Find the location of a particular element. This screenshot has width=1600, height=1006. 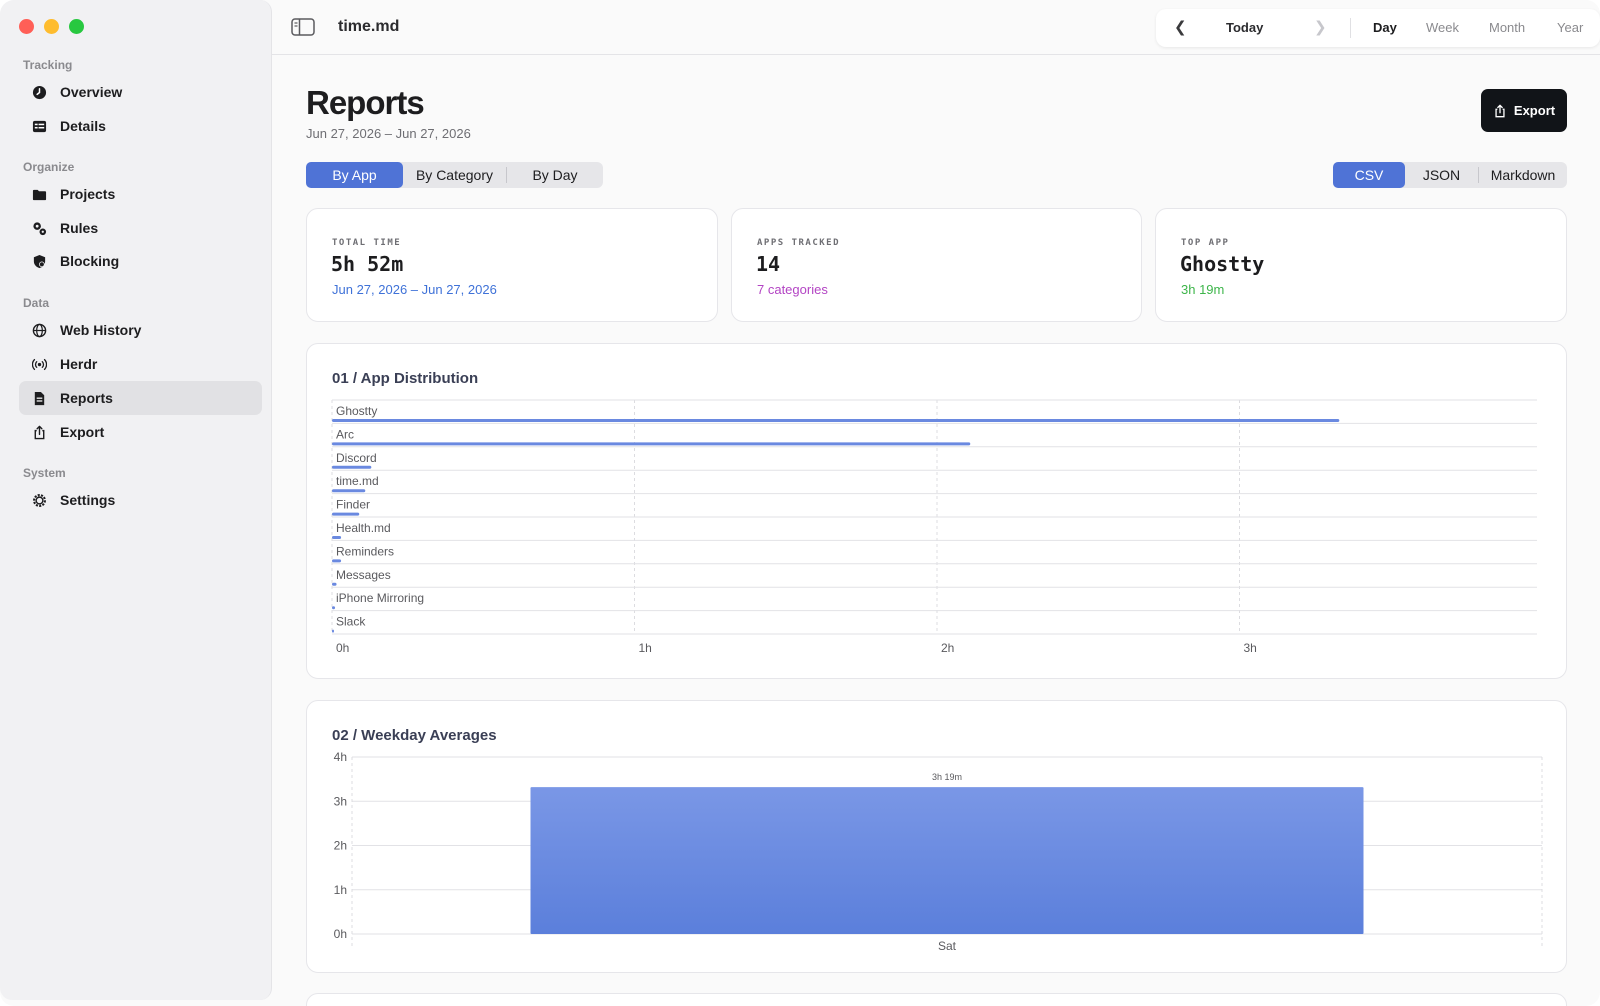

x-tick-label: 3h is located at coordinates (1250, 648).